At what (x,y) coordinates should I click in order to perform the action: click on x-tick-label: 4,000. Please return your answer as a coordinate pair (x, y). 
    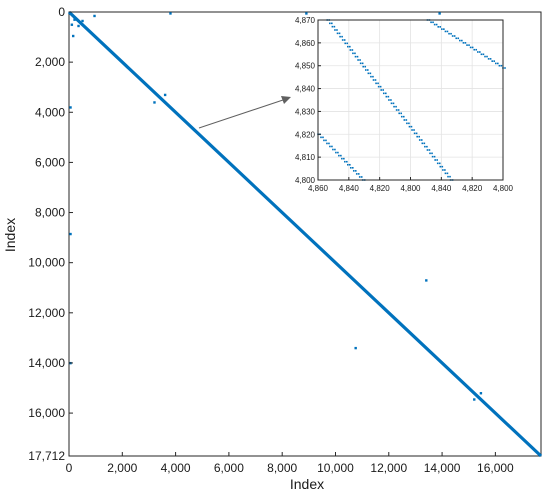
    Looking at the image, I should click on (176, 468).